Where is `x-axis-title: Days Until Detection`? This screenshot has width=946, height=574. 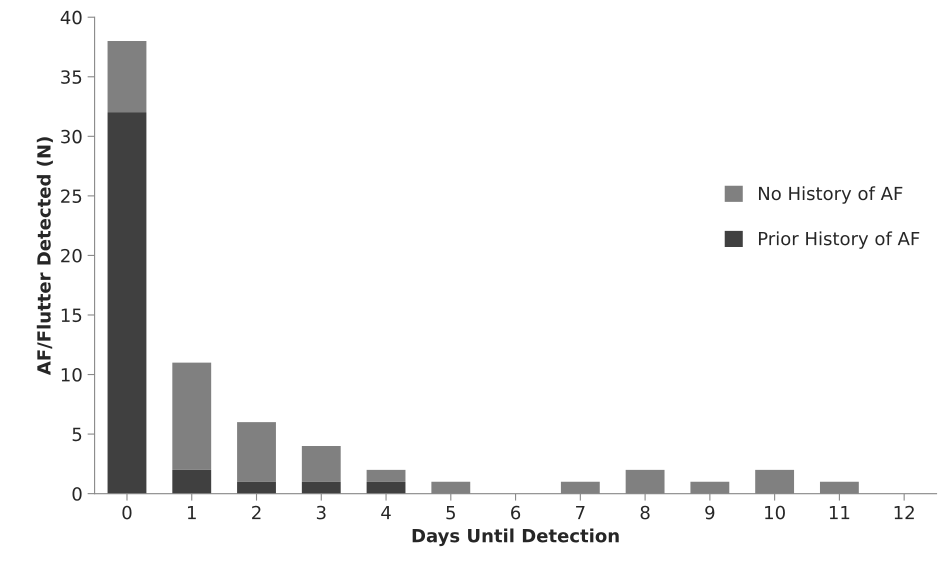 x-axis-title: Days Until Detection is located at coordinates (515, 537).